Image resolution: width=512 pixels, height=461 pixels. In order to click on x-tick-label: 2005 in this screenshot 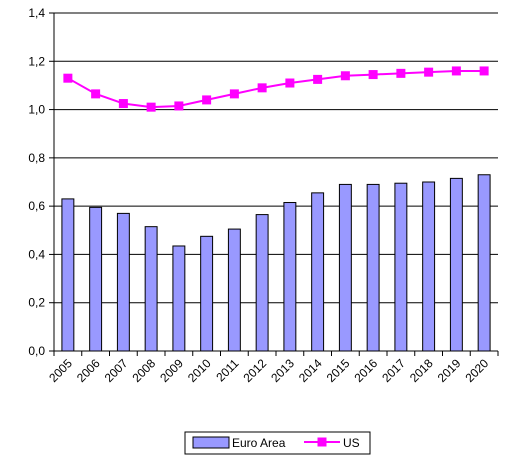, I will do `click(60, 370)`.